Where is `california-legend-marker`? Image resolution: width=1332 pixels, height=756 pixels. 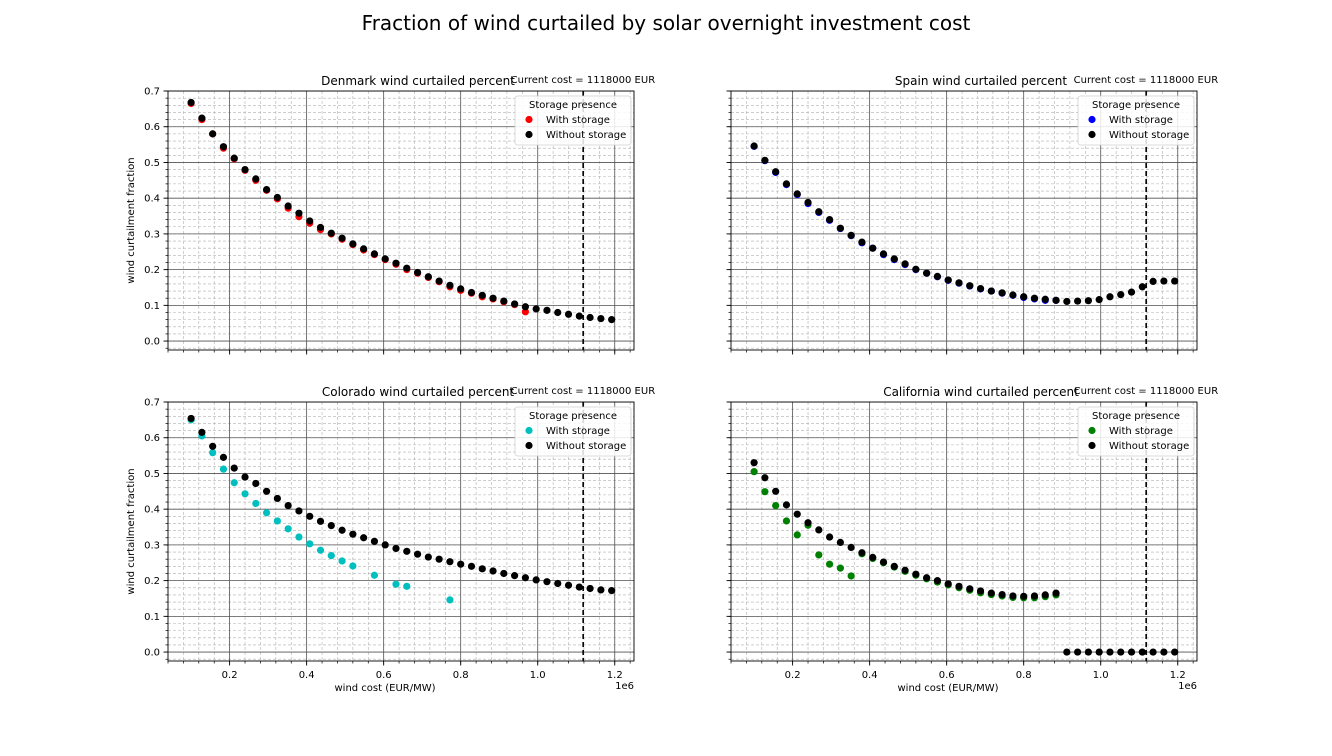
california-legend-marker is located at coordinates (1092, 430).